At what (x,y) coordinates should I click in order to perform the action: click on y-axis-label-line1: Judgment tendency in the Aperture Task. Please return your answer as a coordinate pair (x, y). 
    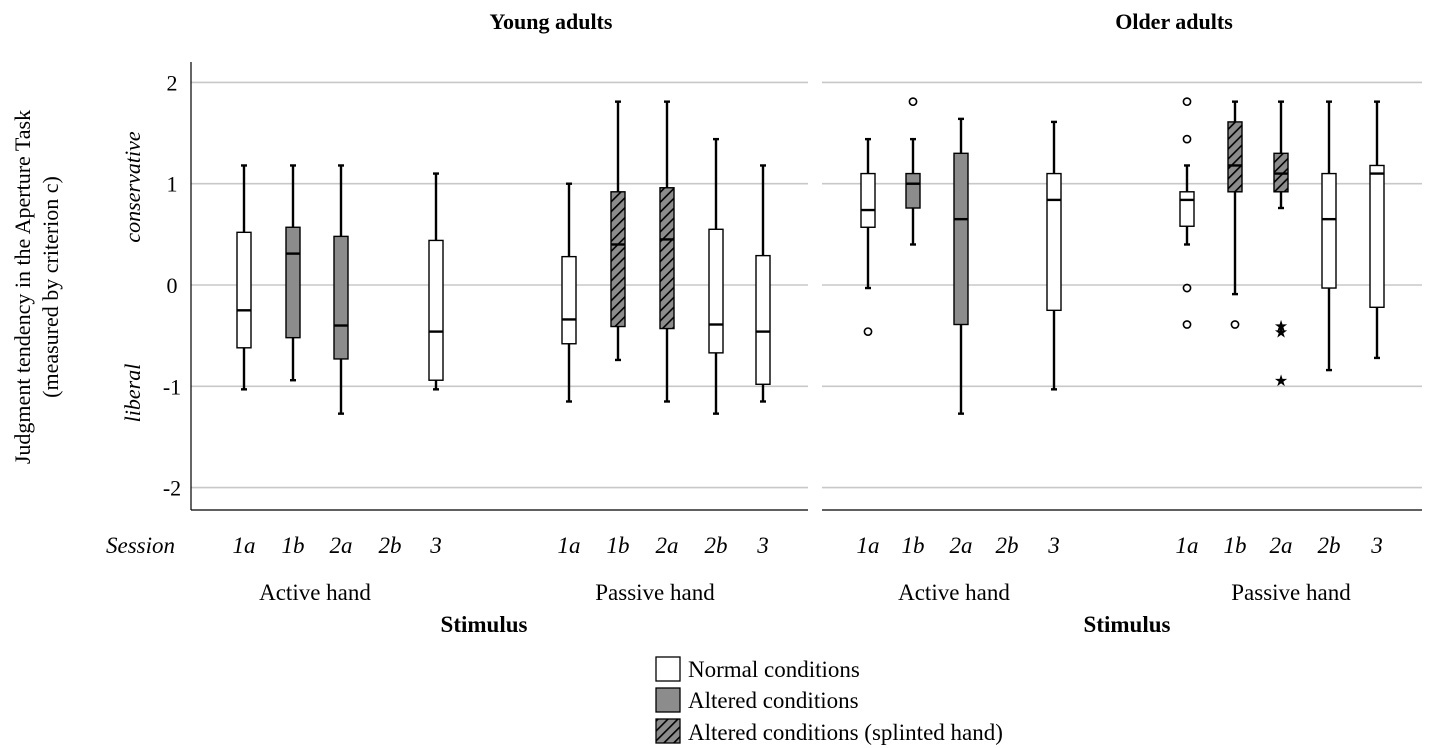
    Looking at the image, I should click on (22, 287).